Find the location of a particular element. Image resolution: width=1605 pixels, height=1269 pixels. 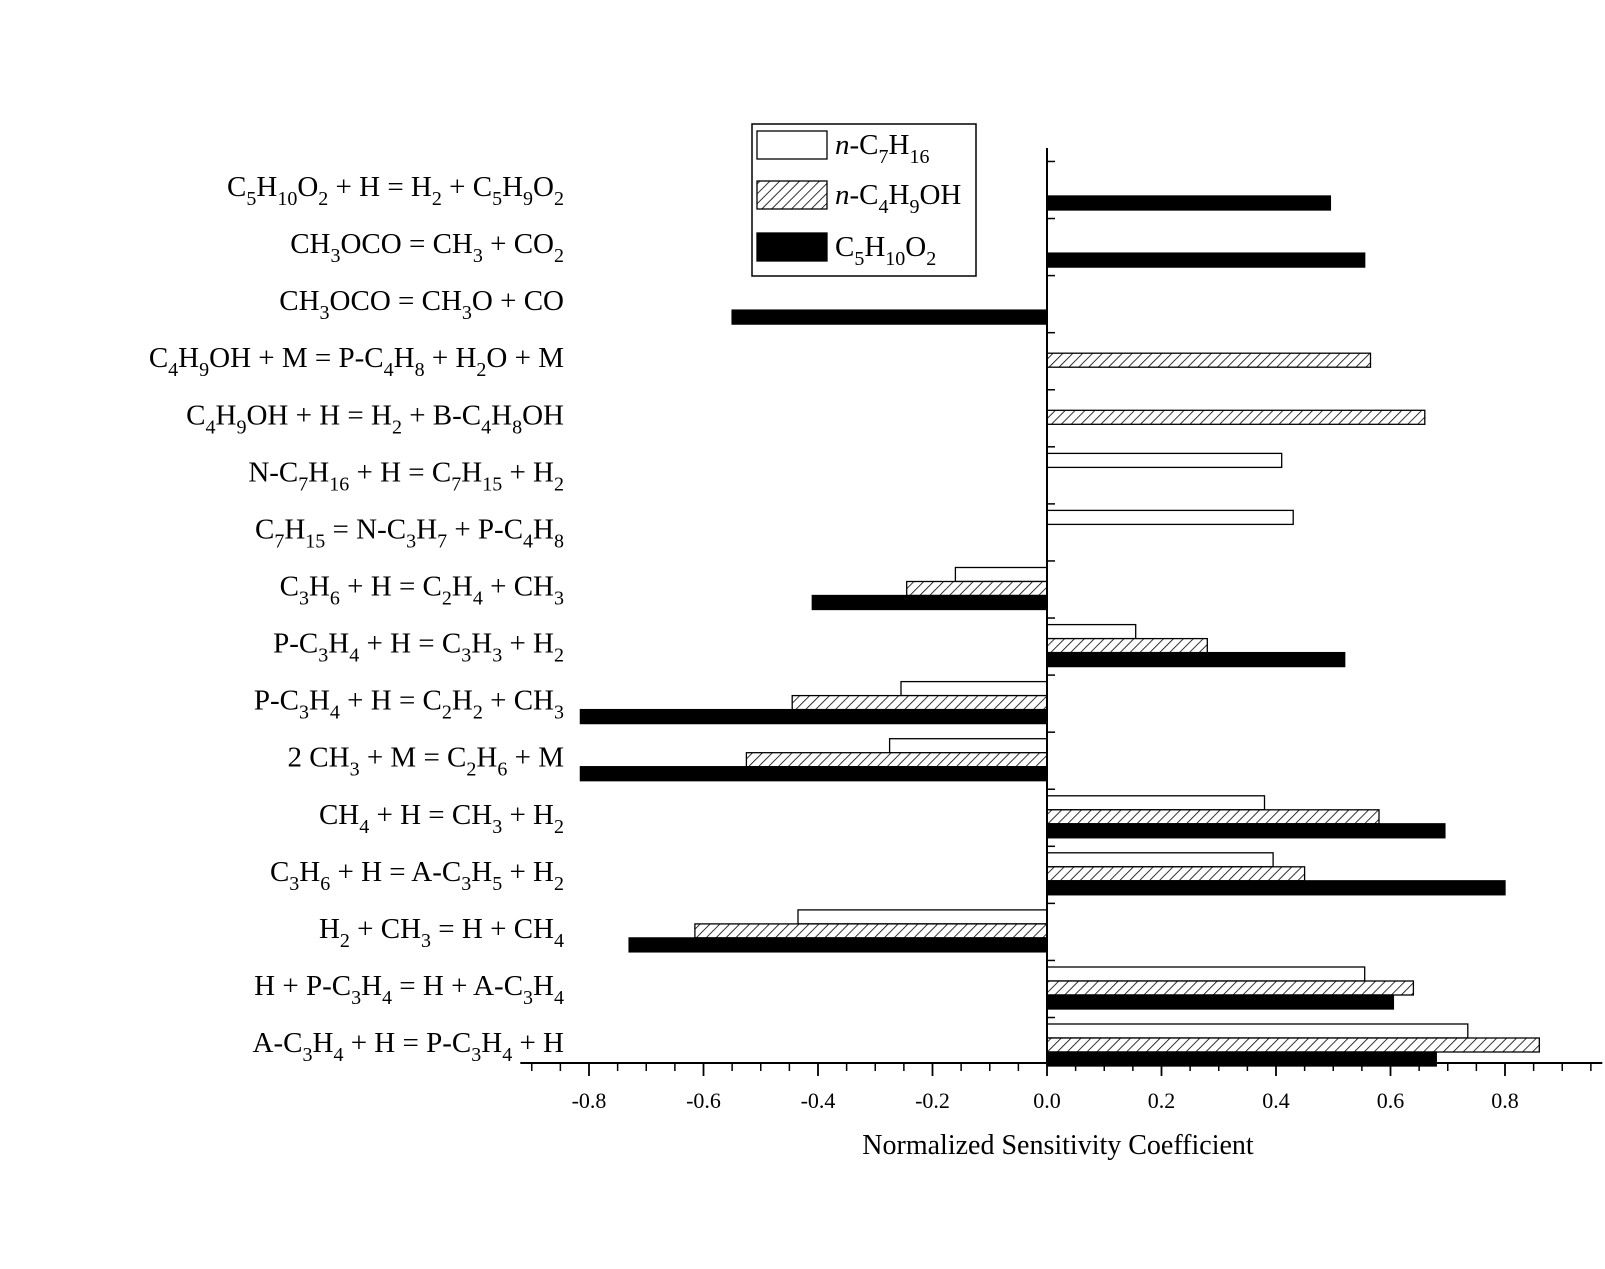

x-tick-label: 0.0 is located at coordinates (1047, 1100).